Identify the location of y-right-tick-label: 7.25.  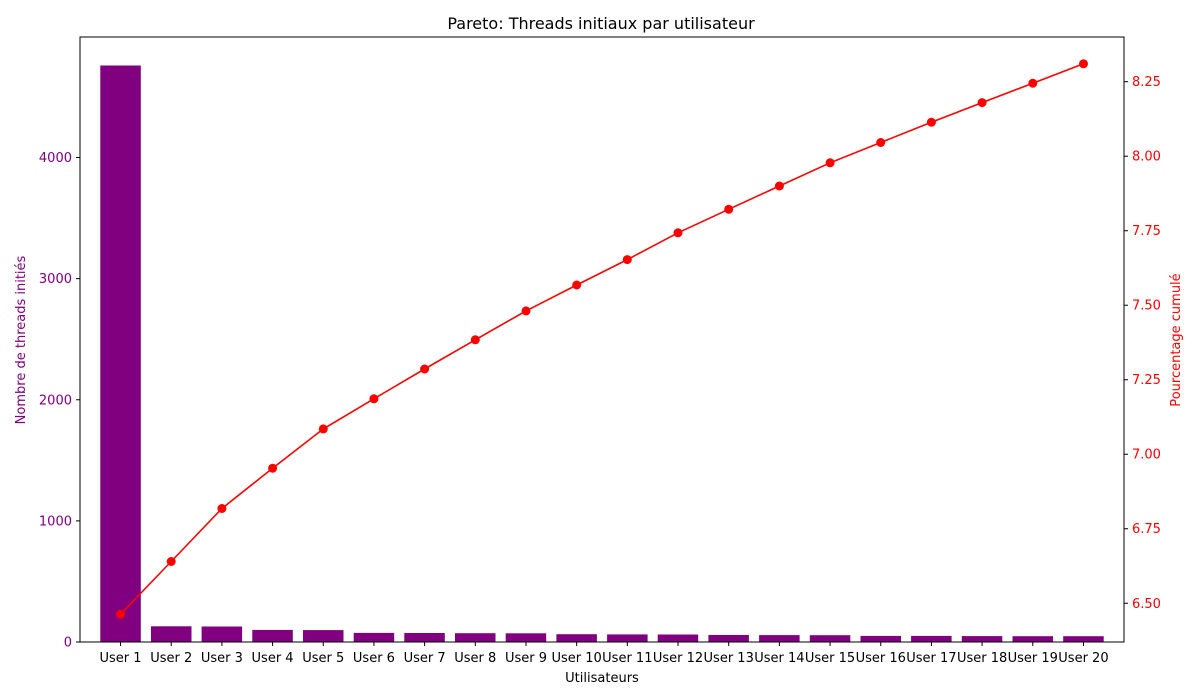
(1146, 380).